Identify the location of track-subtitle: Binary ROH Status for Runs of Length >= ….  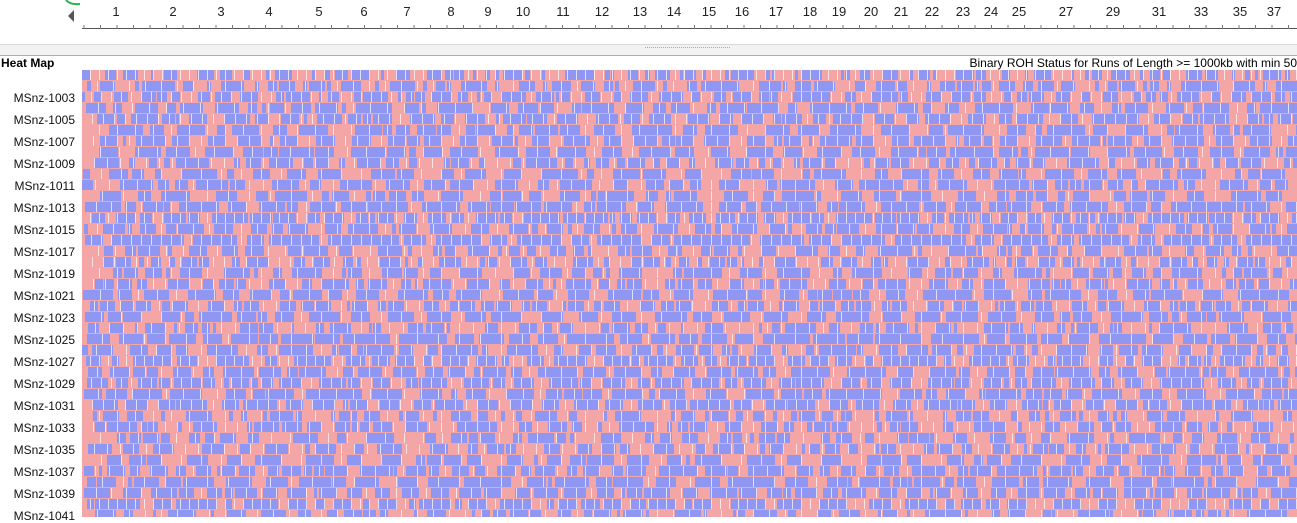
(1133, 63).